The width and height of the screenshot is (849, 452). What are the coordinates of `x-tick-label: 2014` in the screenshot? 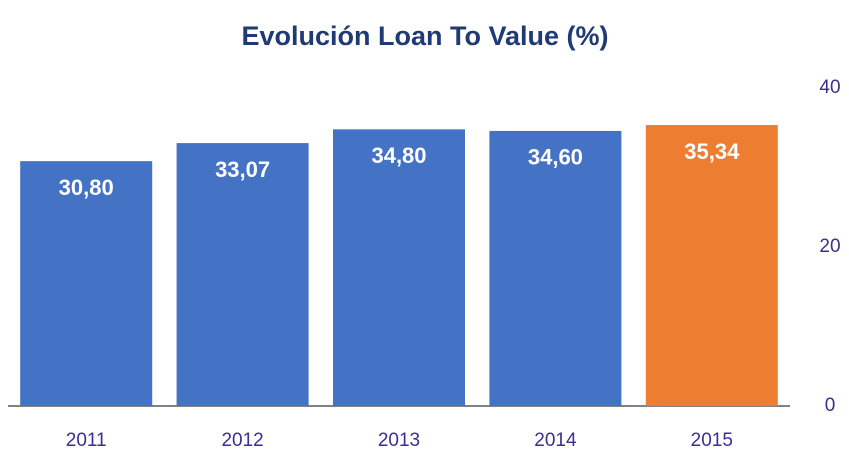 It's located at (555, 440).